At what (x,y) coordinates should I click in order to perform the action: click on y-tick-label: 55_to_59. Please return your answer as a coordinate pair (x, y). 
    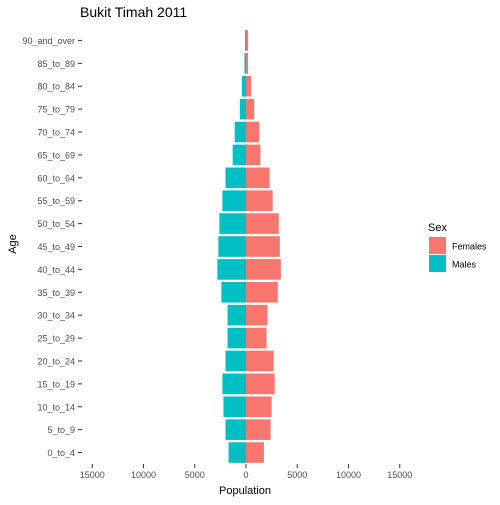
    Looking at the image, I should click on (56, 201).